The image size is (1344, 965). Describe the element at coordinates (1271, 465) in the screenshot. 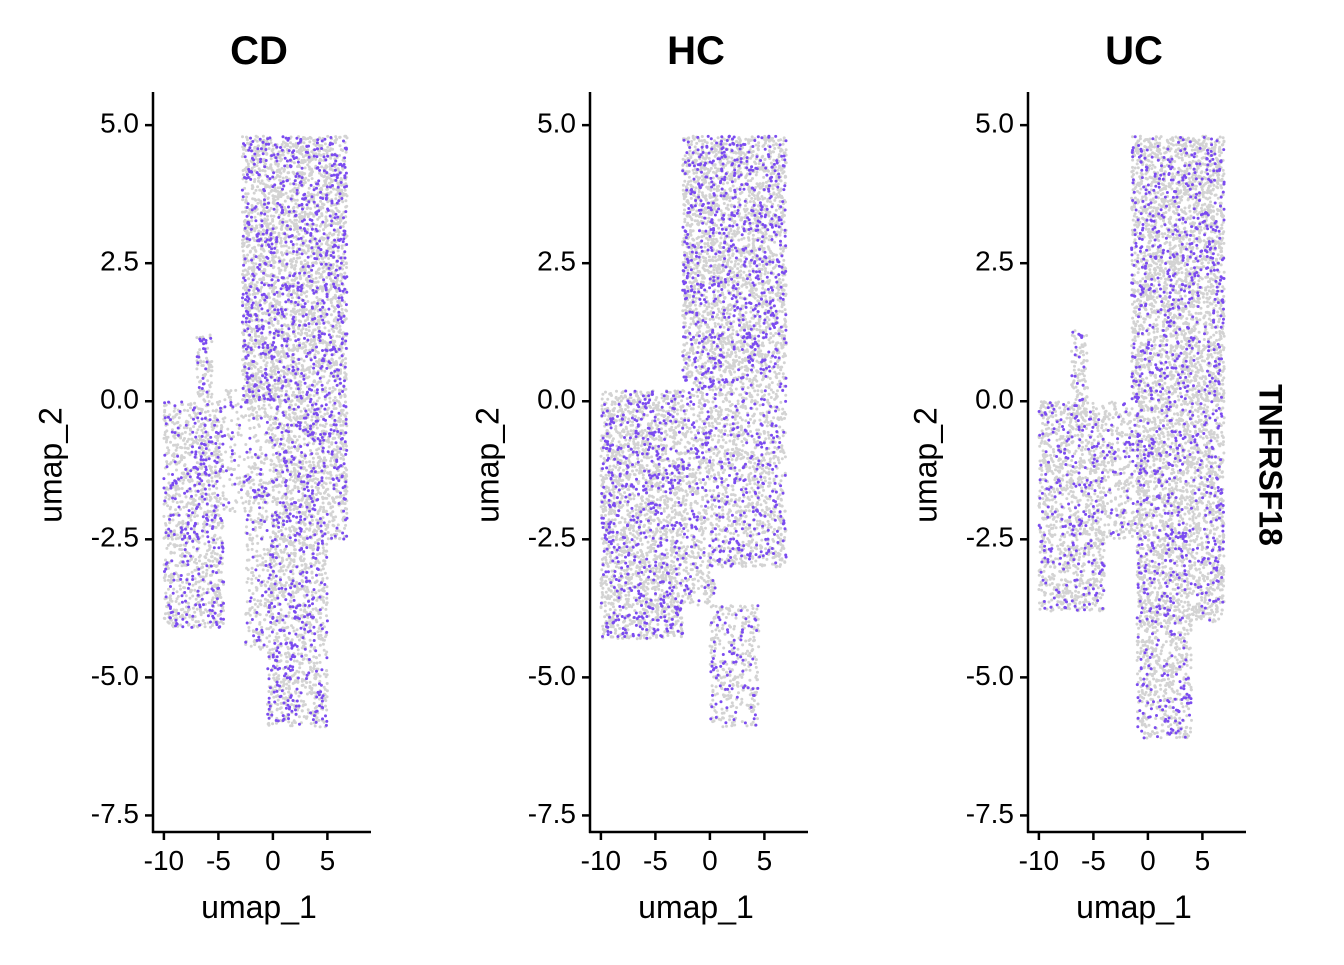

I see `feature-label: TNFRSF18` at that location.